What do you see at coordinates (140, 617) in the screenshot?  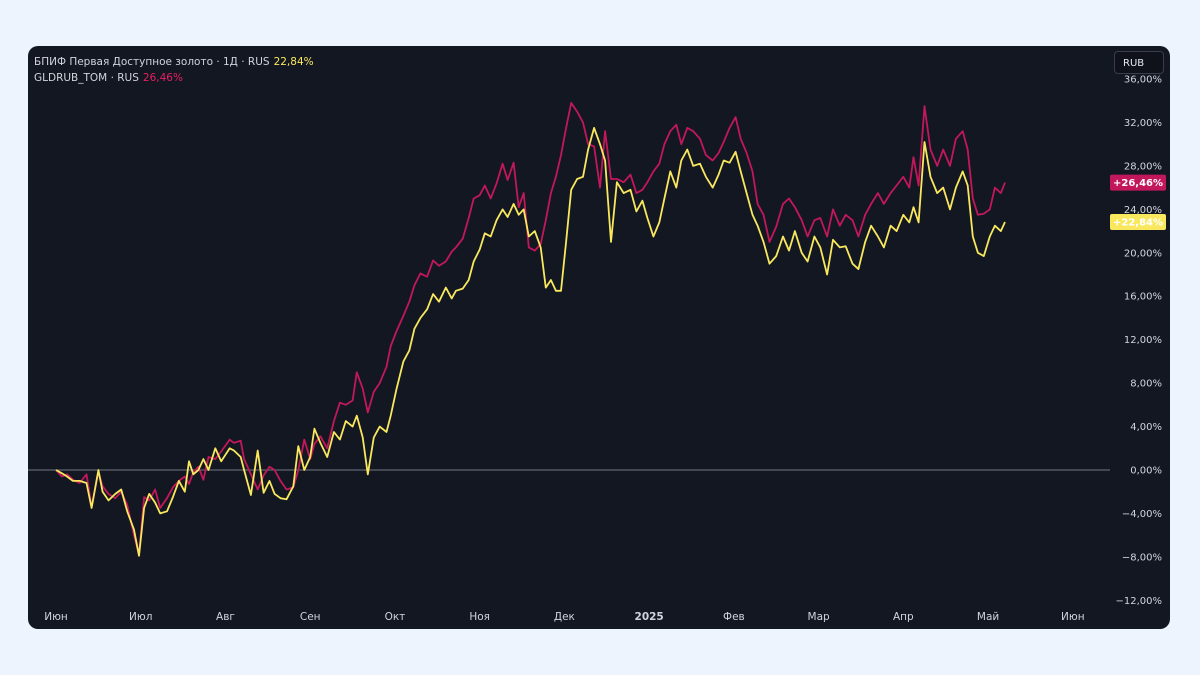 I see `x-tick-label: Июл` at bounding box center [140, 617].